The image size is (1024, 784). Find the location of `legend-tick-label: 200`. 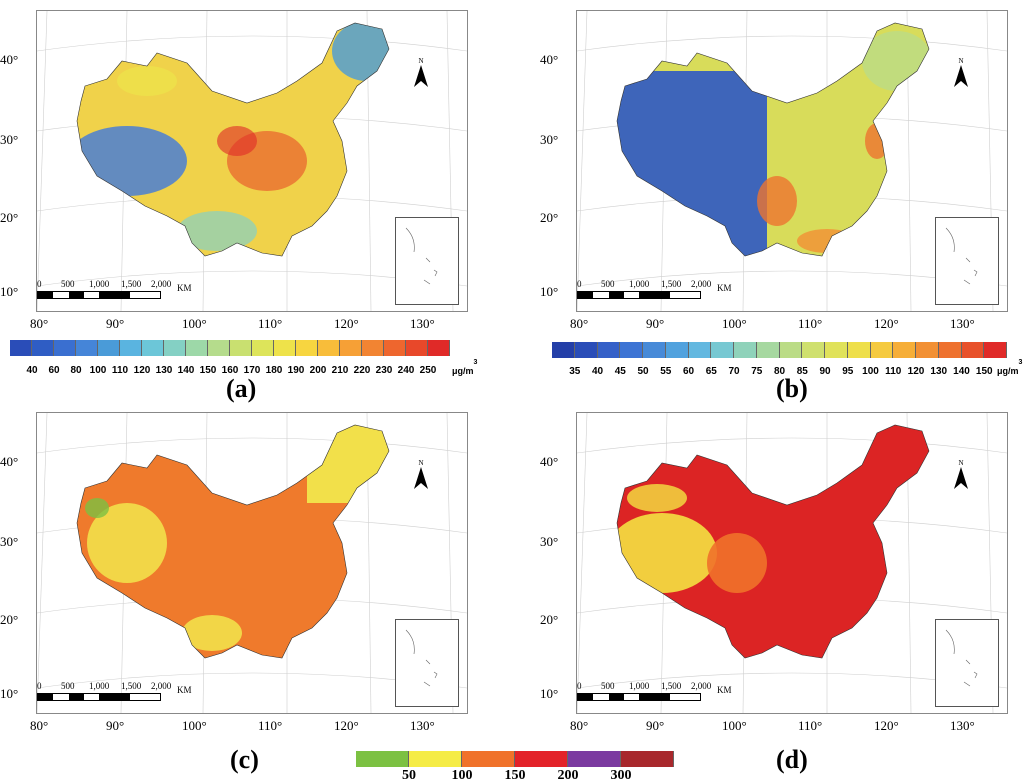

legend-tick-label: 200 is located at coordinates (568, 775).